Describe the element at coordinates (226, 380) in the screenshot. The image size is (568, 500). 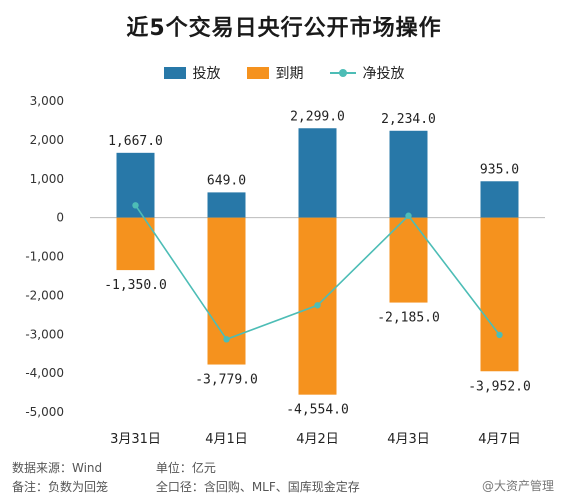
I see `data-label-maturity: -3,779.0` at that location.